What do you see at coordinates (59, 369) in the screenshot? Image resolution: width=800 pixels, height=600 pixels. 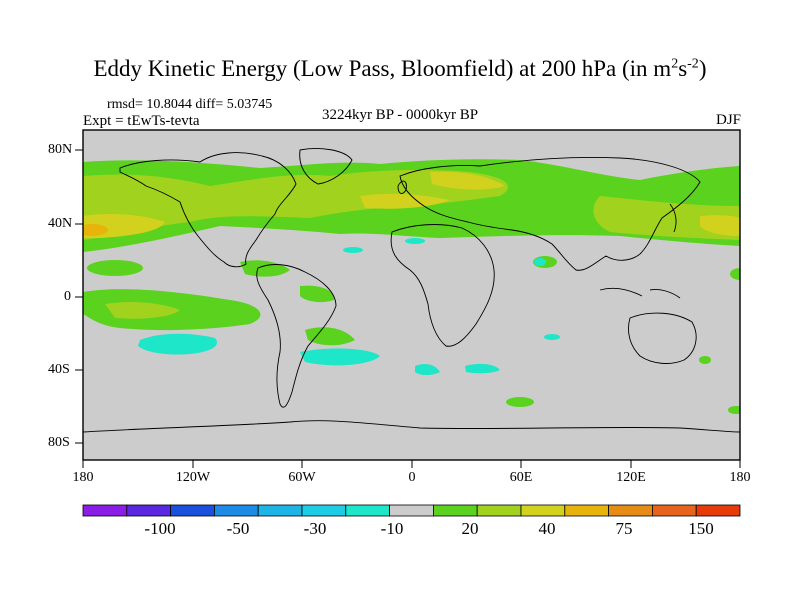 I see `lat-label-40s: 40S` at bounding box center [59, 369].